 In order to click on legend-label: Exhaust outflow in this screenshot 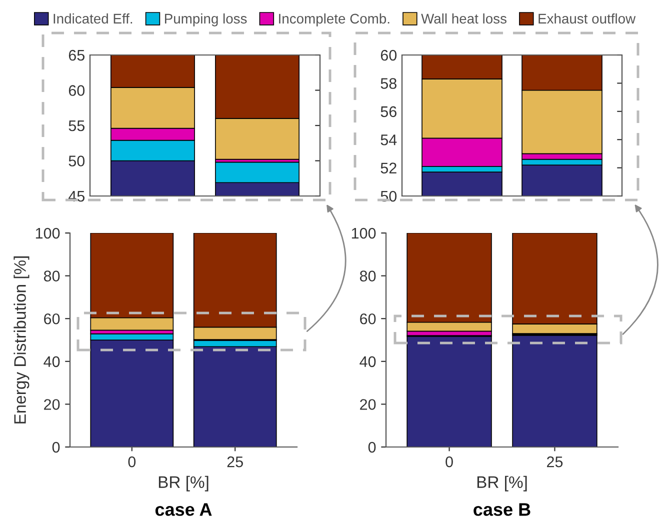, I will do `click(587, 18)`.